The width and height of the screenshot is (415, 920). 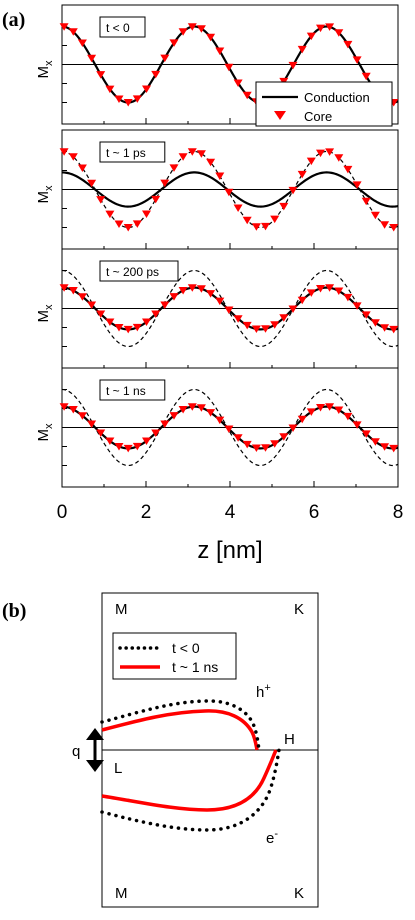 I want to click on point-l: L, so click(x=118, y=768).